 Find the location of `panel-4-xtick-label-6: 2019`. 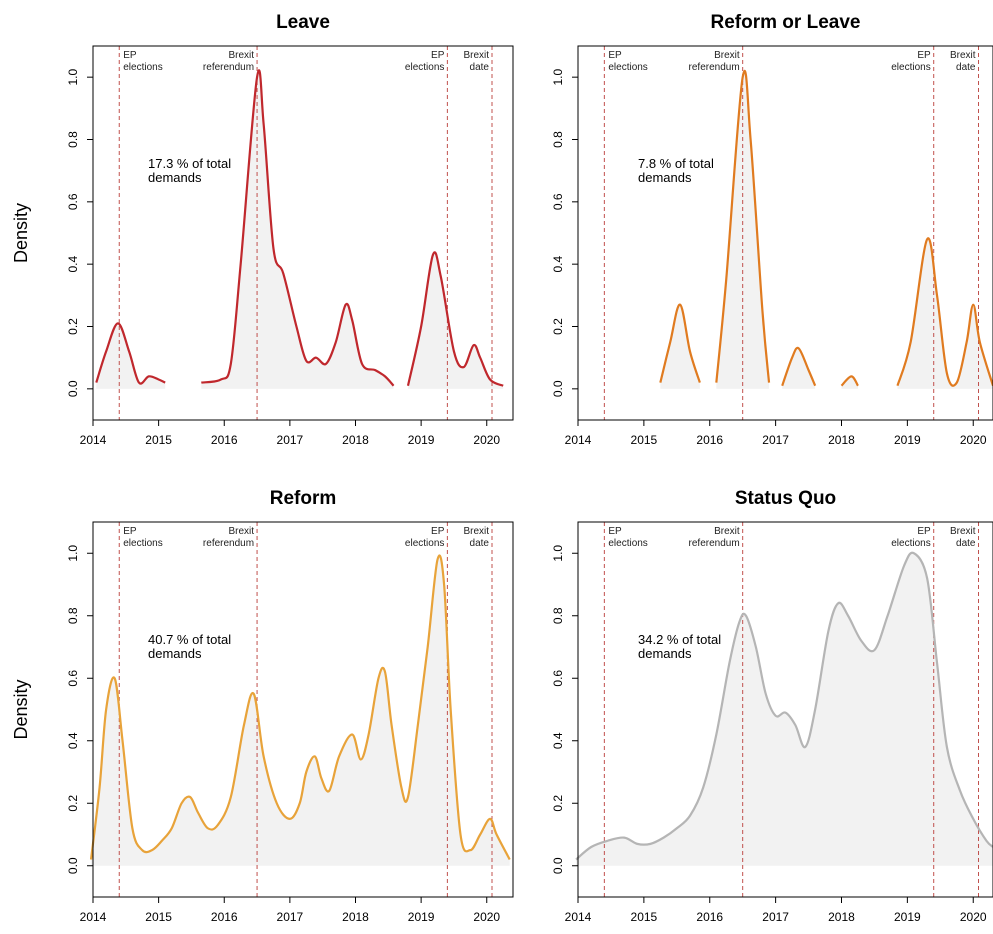

panel-4-xtick-label-6: 2019 is located at coordinates (907, 917).